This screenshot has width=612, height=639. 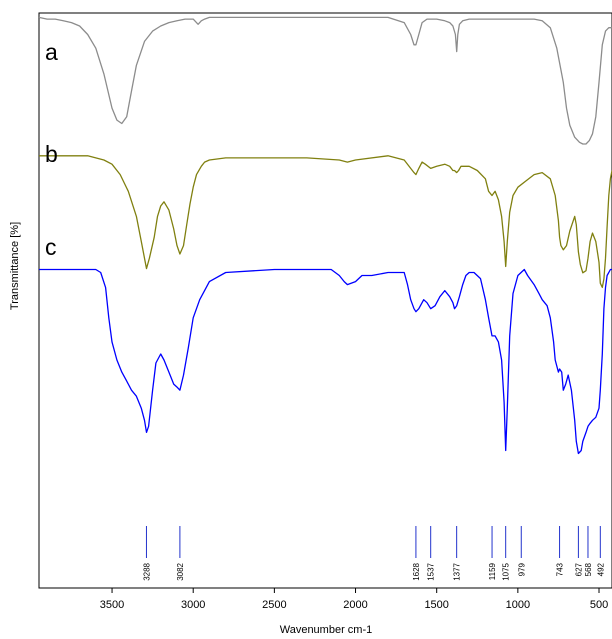 I want to click on peak-label-979: 979, so click(x=521, y=569).